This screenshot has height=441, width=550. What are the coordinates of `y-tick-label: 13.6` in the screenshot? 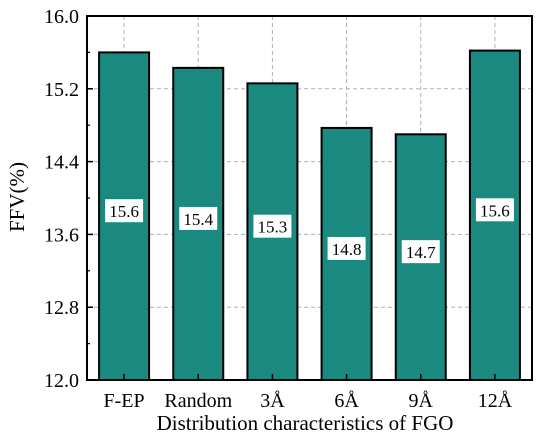 It's located at (61, 235).